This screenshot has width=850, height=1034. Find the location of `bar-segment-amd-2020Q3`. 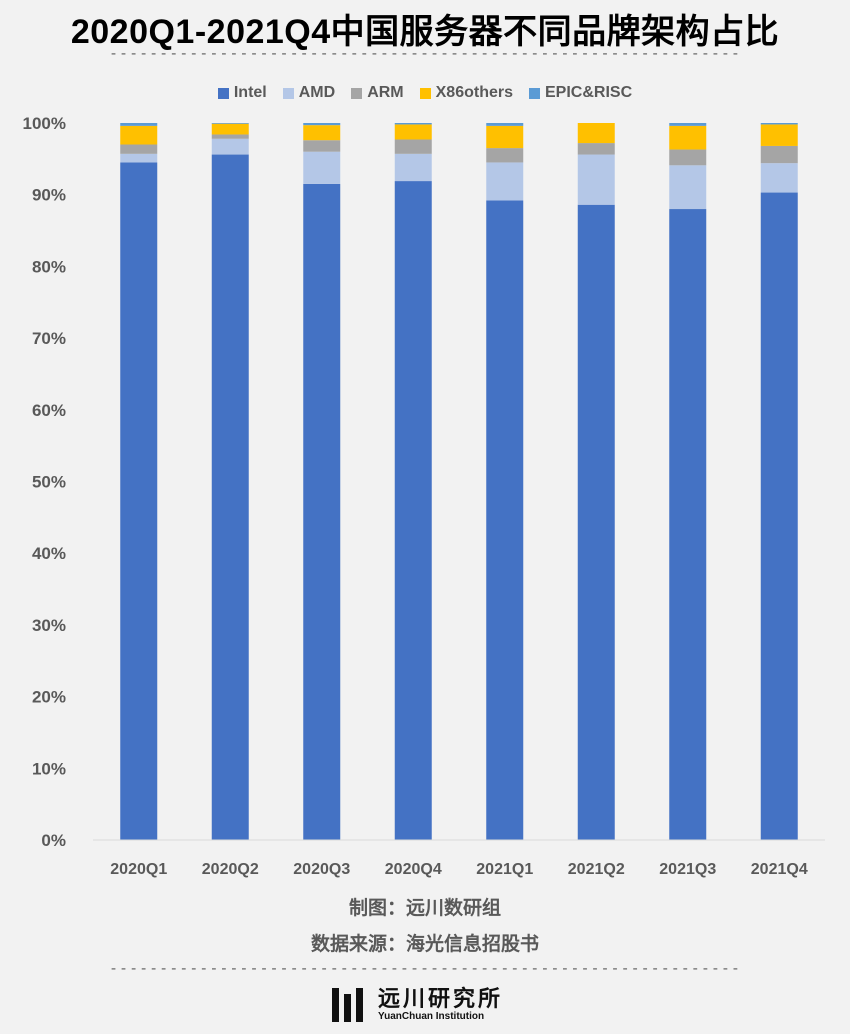

bar-segment-amd-2020Q3 is located at coordinates (322, 167).